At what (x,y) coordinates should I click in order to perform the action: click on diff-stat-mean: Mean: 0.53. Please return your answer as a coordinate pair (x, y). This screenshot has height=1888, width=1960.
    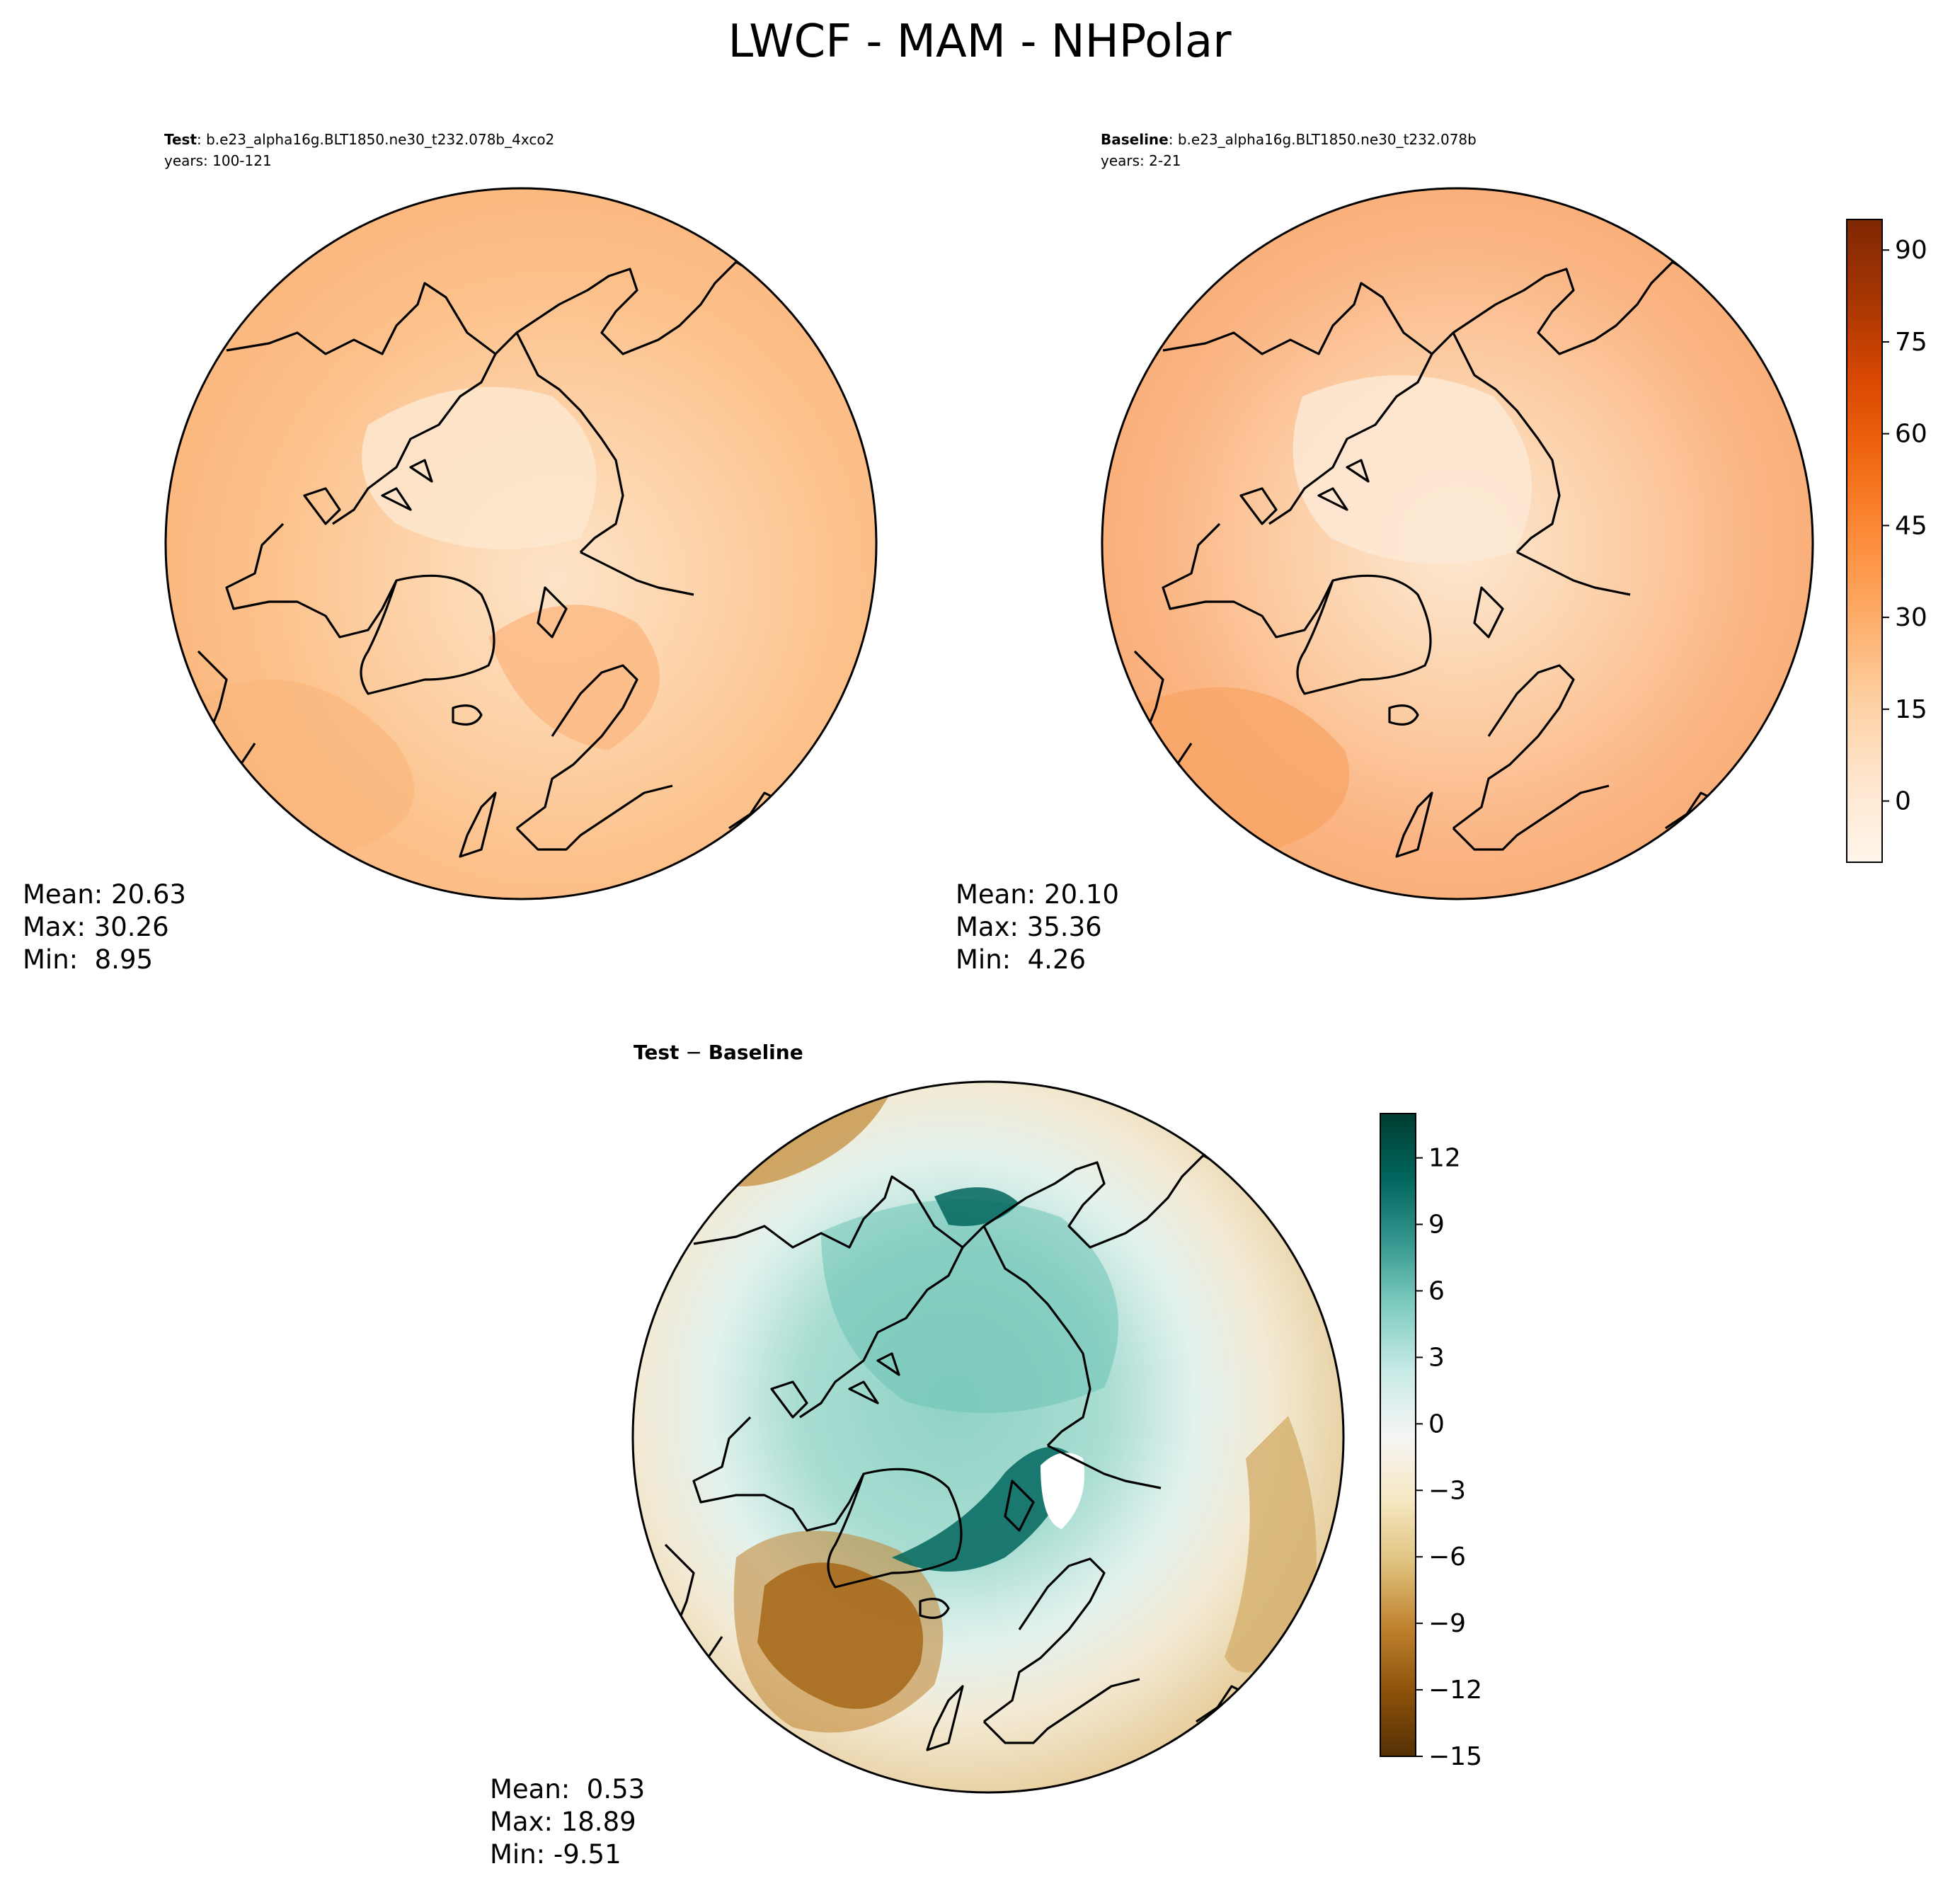
    Looking at the image, I should click on (567, 1789).